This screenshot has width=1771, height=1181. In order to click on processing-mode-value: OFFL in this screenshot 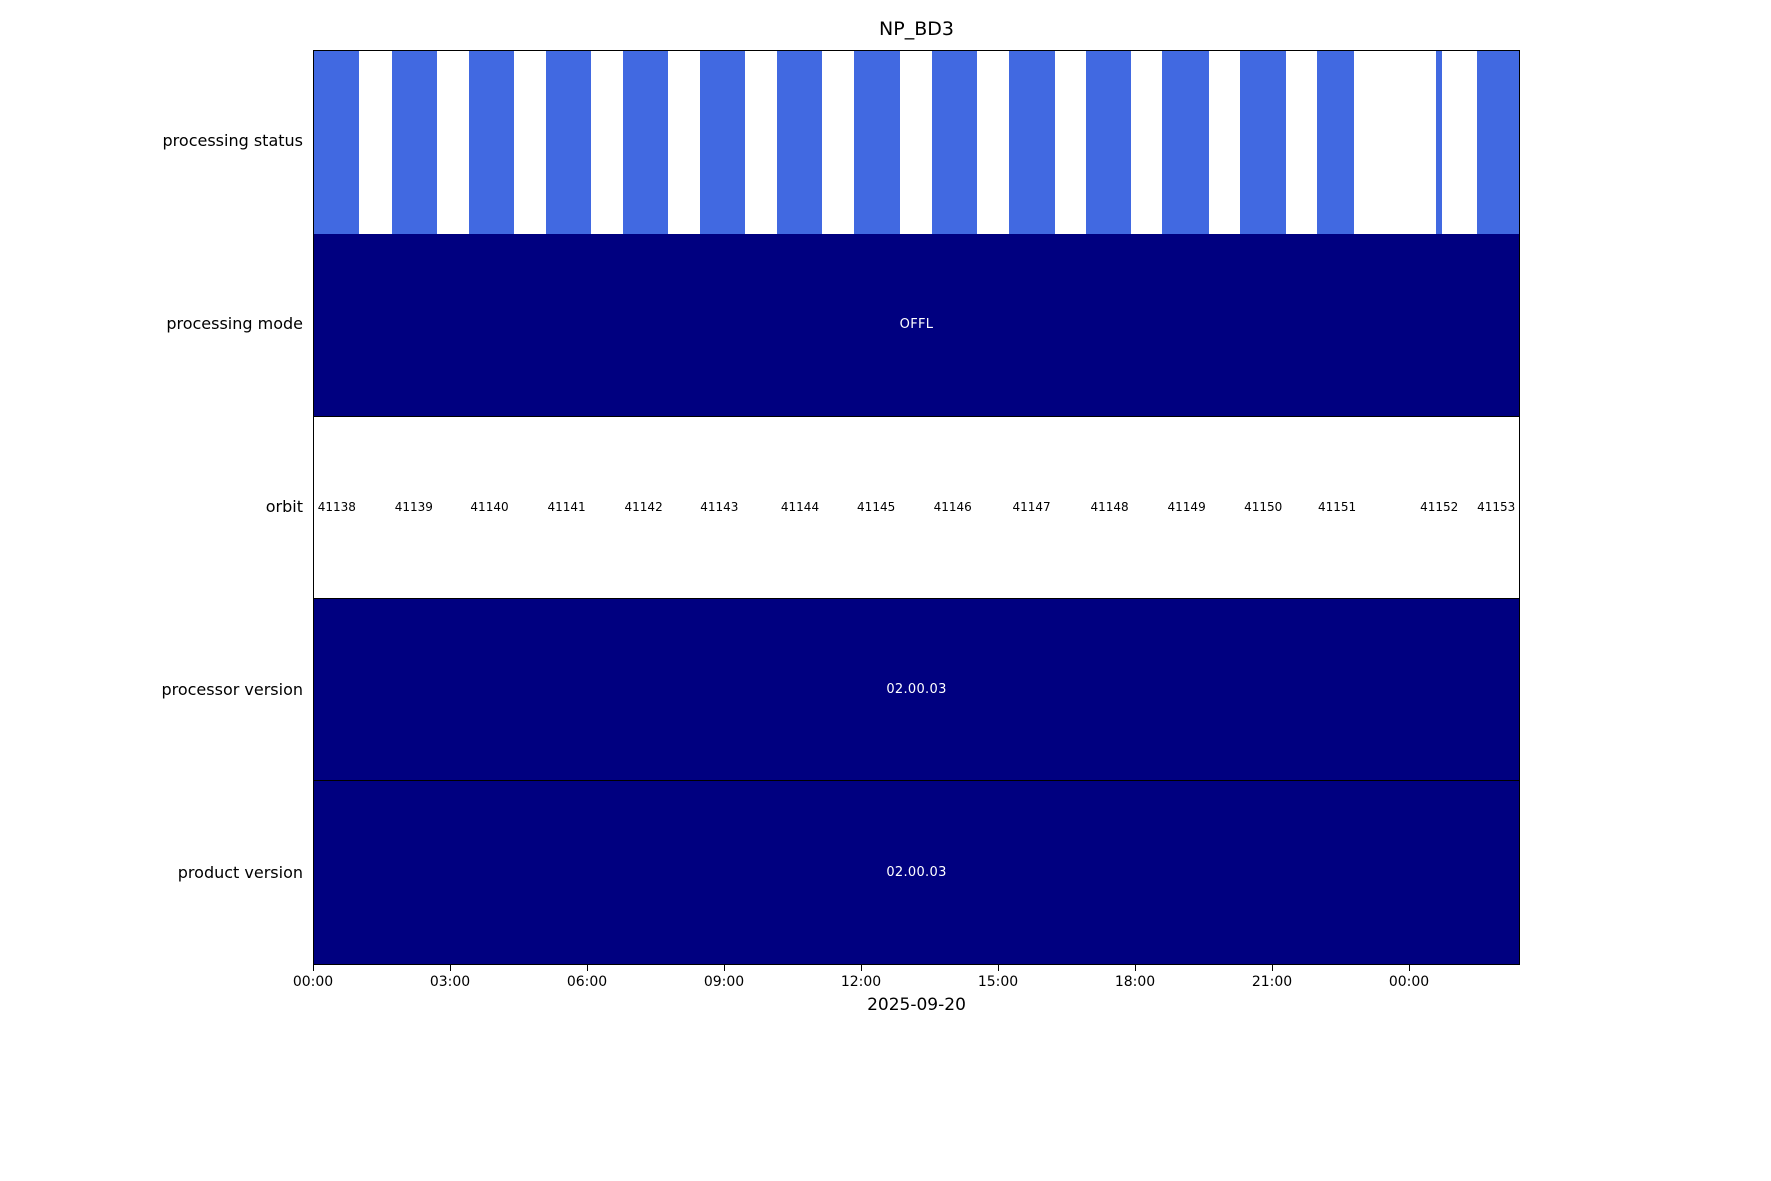, I will do `click(916, 325)`.